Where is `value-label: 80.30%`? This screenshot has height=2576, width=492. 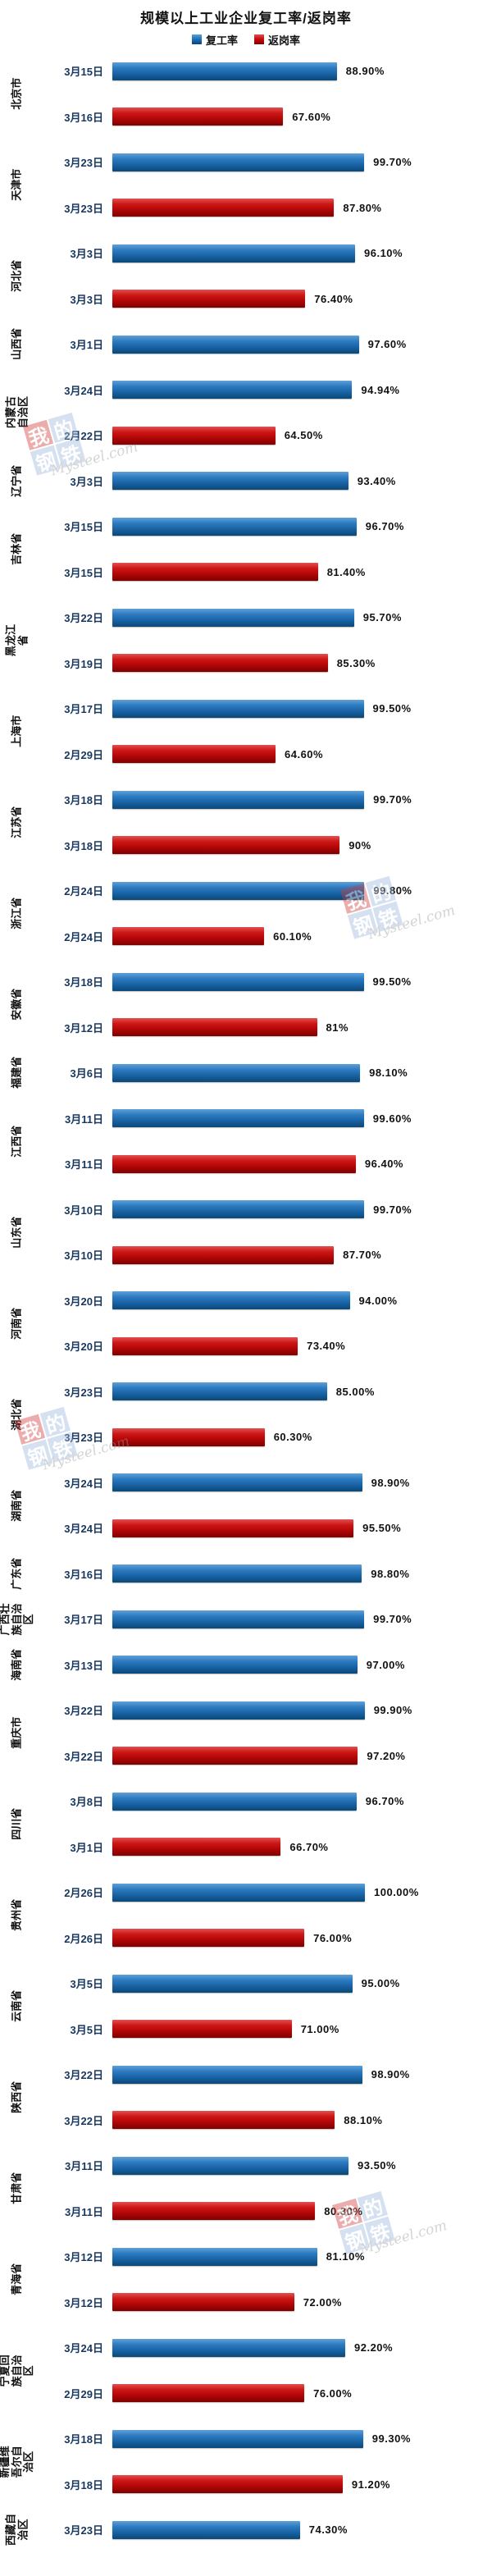
value-label: 80.30% is located at coordinates (343, 2210).